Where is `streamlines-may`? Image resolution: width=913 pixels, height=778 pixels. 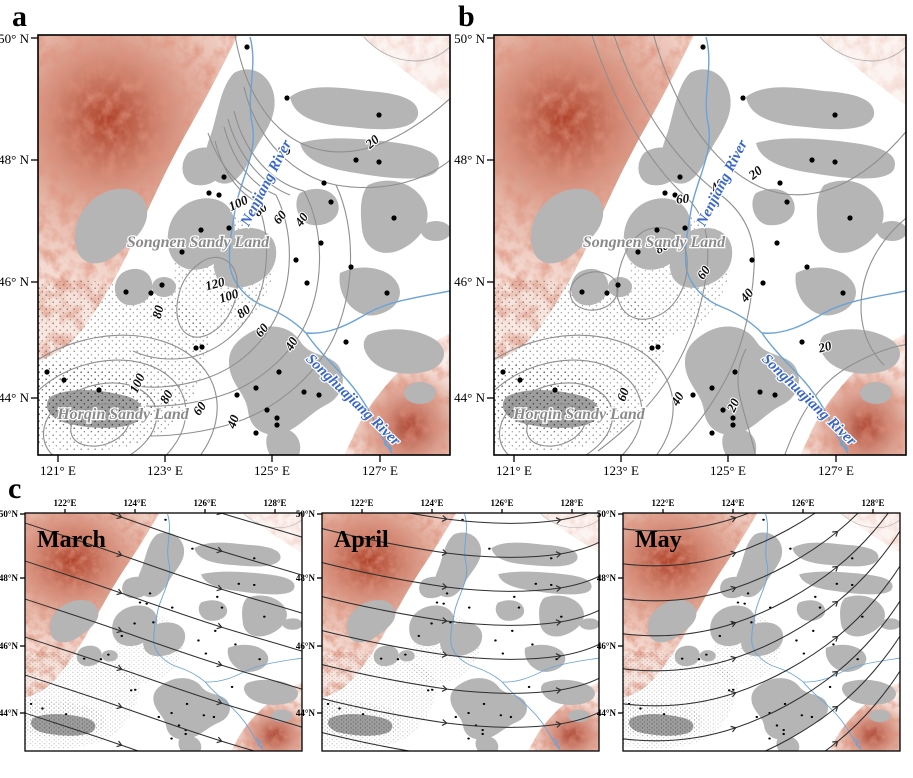 streamlines-may is located at coordinates (761, 632).